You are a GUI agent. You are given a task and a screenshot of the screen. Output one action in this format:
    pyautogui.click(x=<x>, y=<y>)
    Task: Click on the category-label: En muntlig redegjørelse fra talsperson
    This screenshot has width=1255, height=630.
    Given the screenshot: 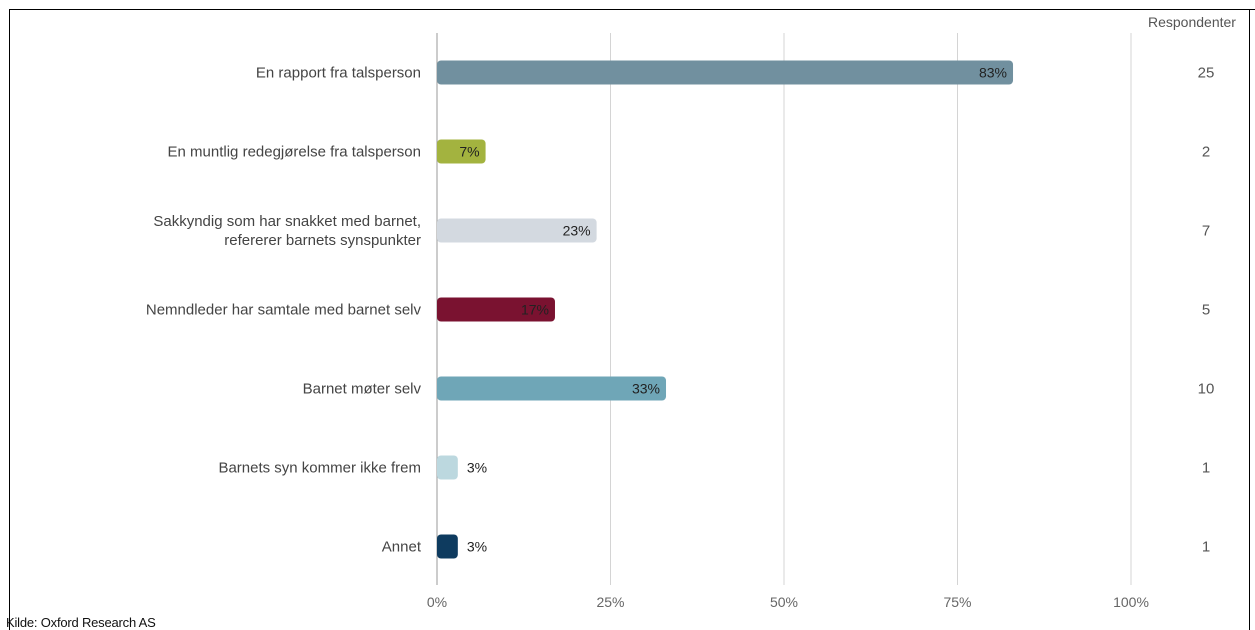 What is the action you would take?
    pyautogui.click(x=294, y=152)
    